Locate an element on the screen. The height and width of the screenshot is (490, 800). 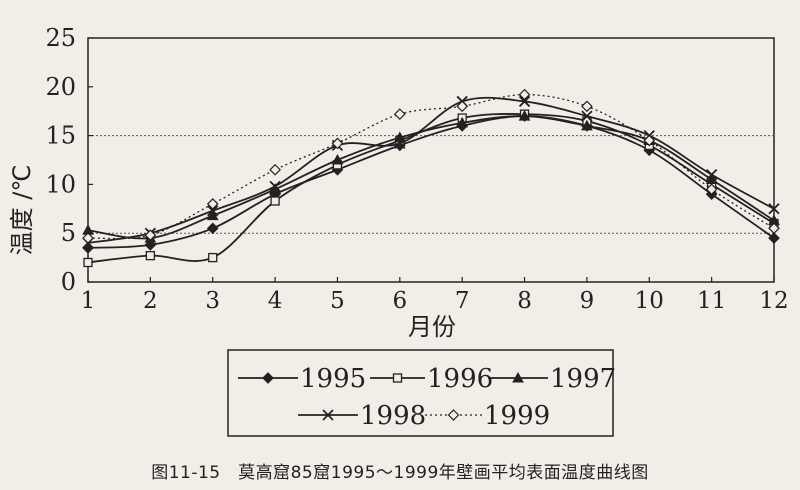
legend-marker-1998 is located at coordinates (328, 415).